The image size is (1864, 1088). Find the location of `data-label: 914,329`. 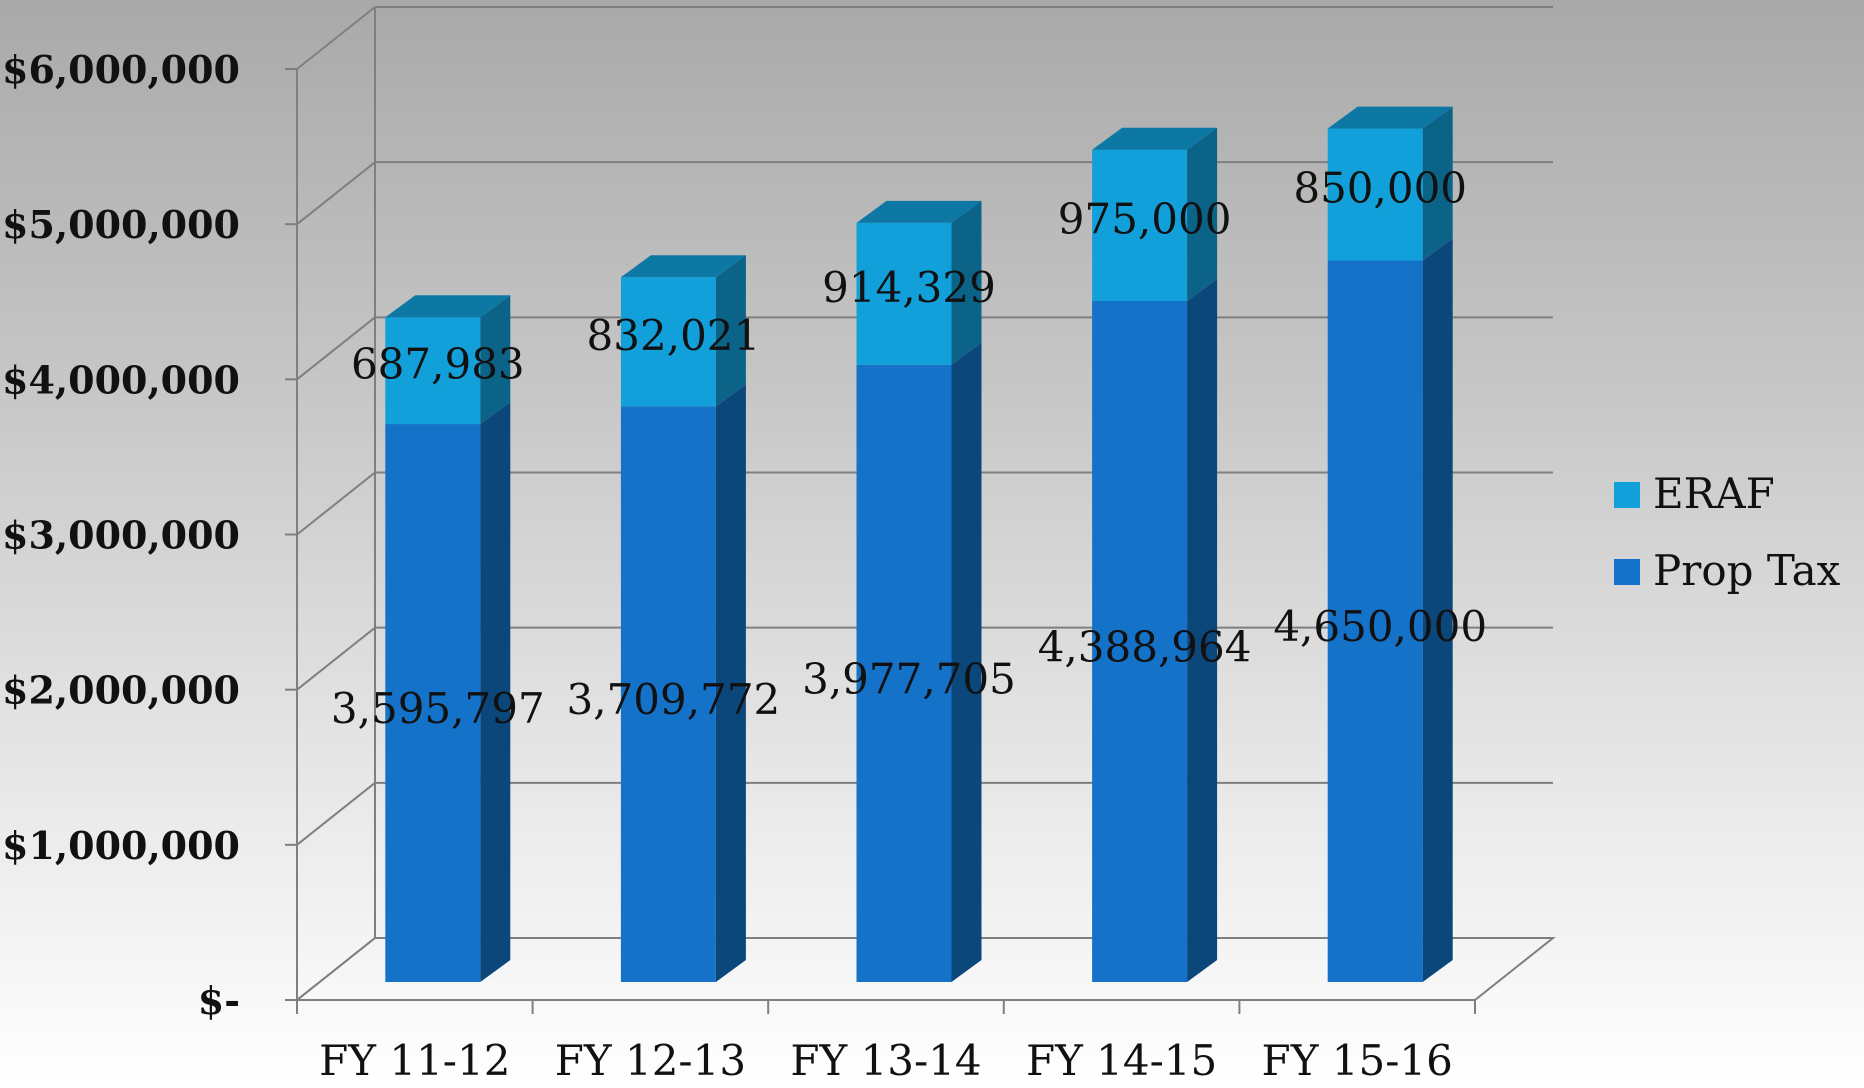

data-label: 914,329 is located at coordinates (909, 287).